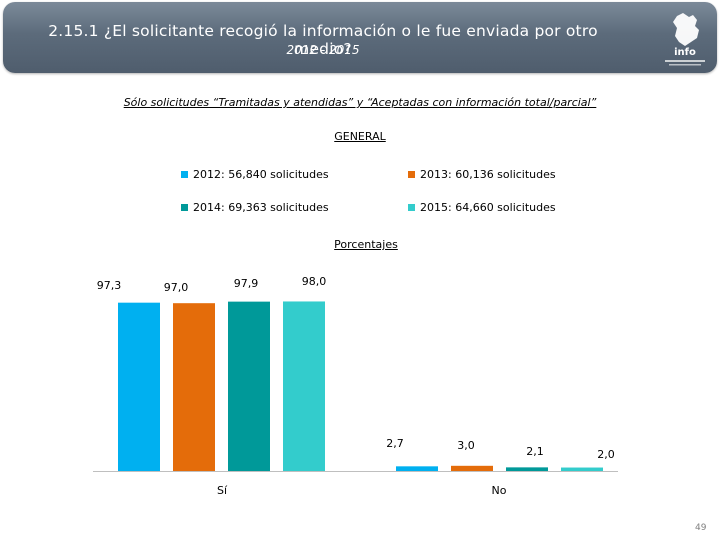 The image size is (720, 540). Describe the element at coordinates (488, 174) in the screenshot. I see `legend-label: 2013: 60,136 solicitudes` at that location.